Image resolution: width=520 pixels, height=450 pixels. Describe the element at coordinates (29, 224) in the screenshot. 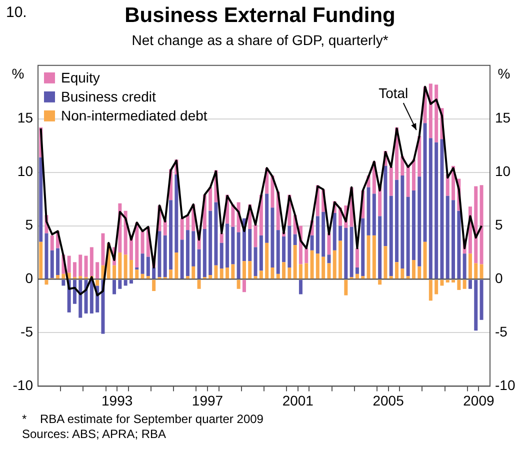

I see `y-tick-label: 5` at that location.